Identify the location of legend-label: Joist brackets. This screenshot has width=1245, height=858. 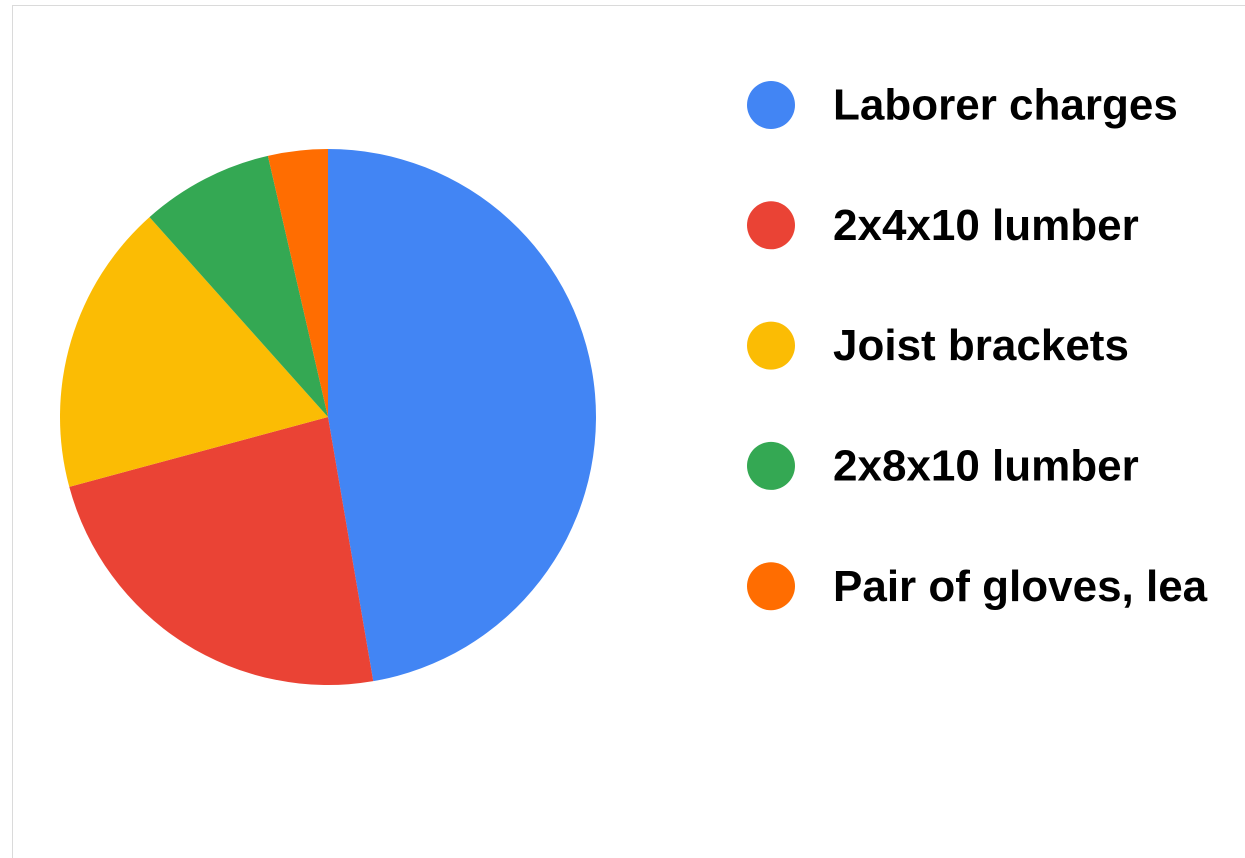
(981, 345).